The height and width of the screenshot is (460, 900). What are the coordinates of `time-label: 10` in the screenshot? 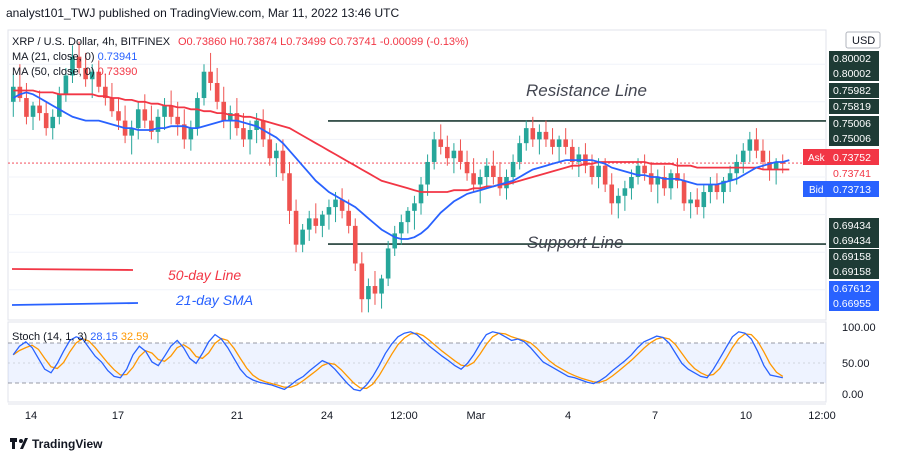 It's located at (746, 416).